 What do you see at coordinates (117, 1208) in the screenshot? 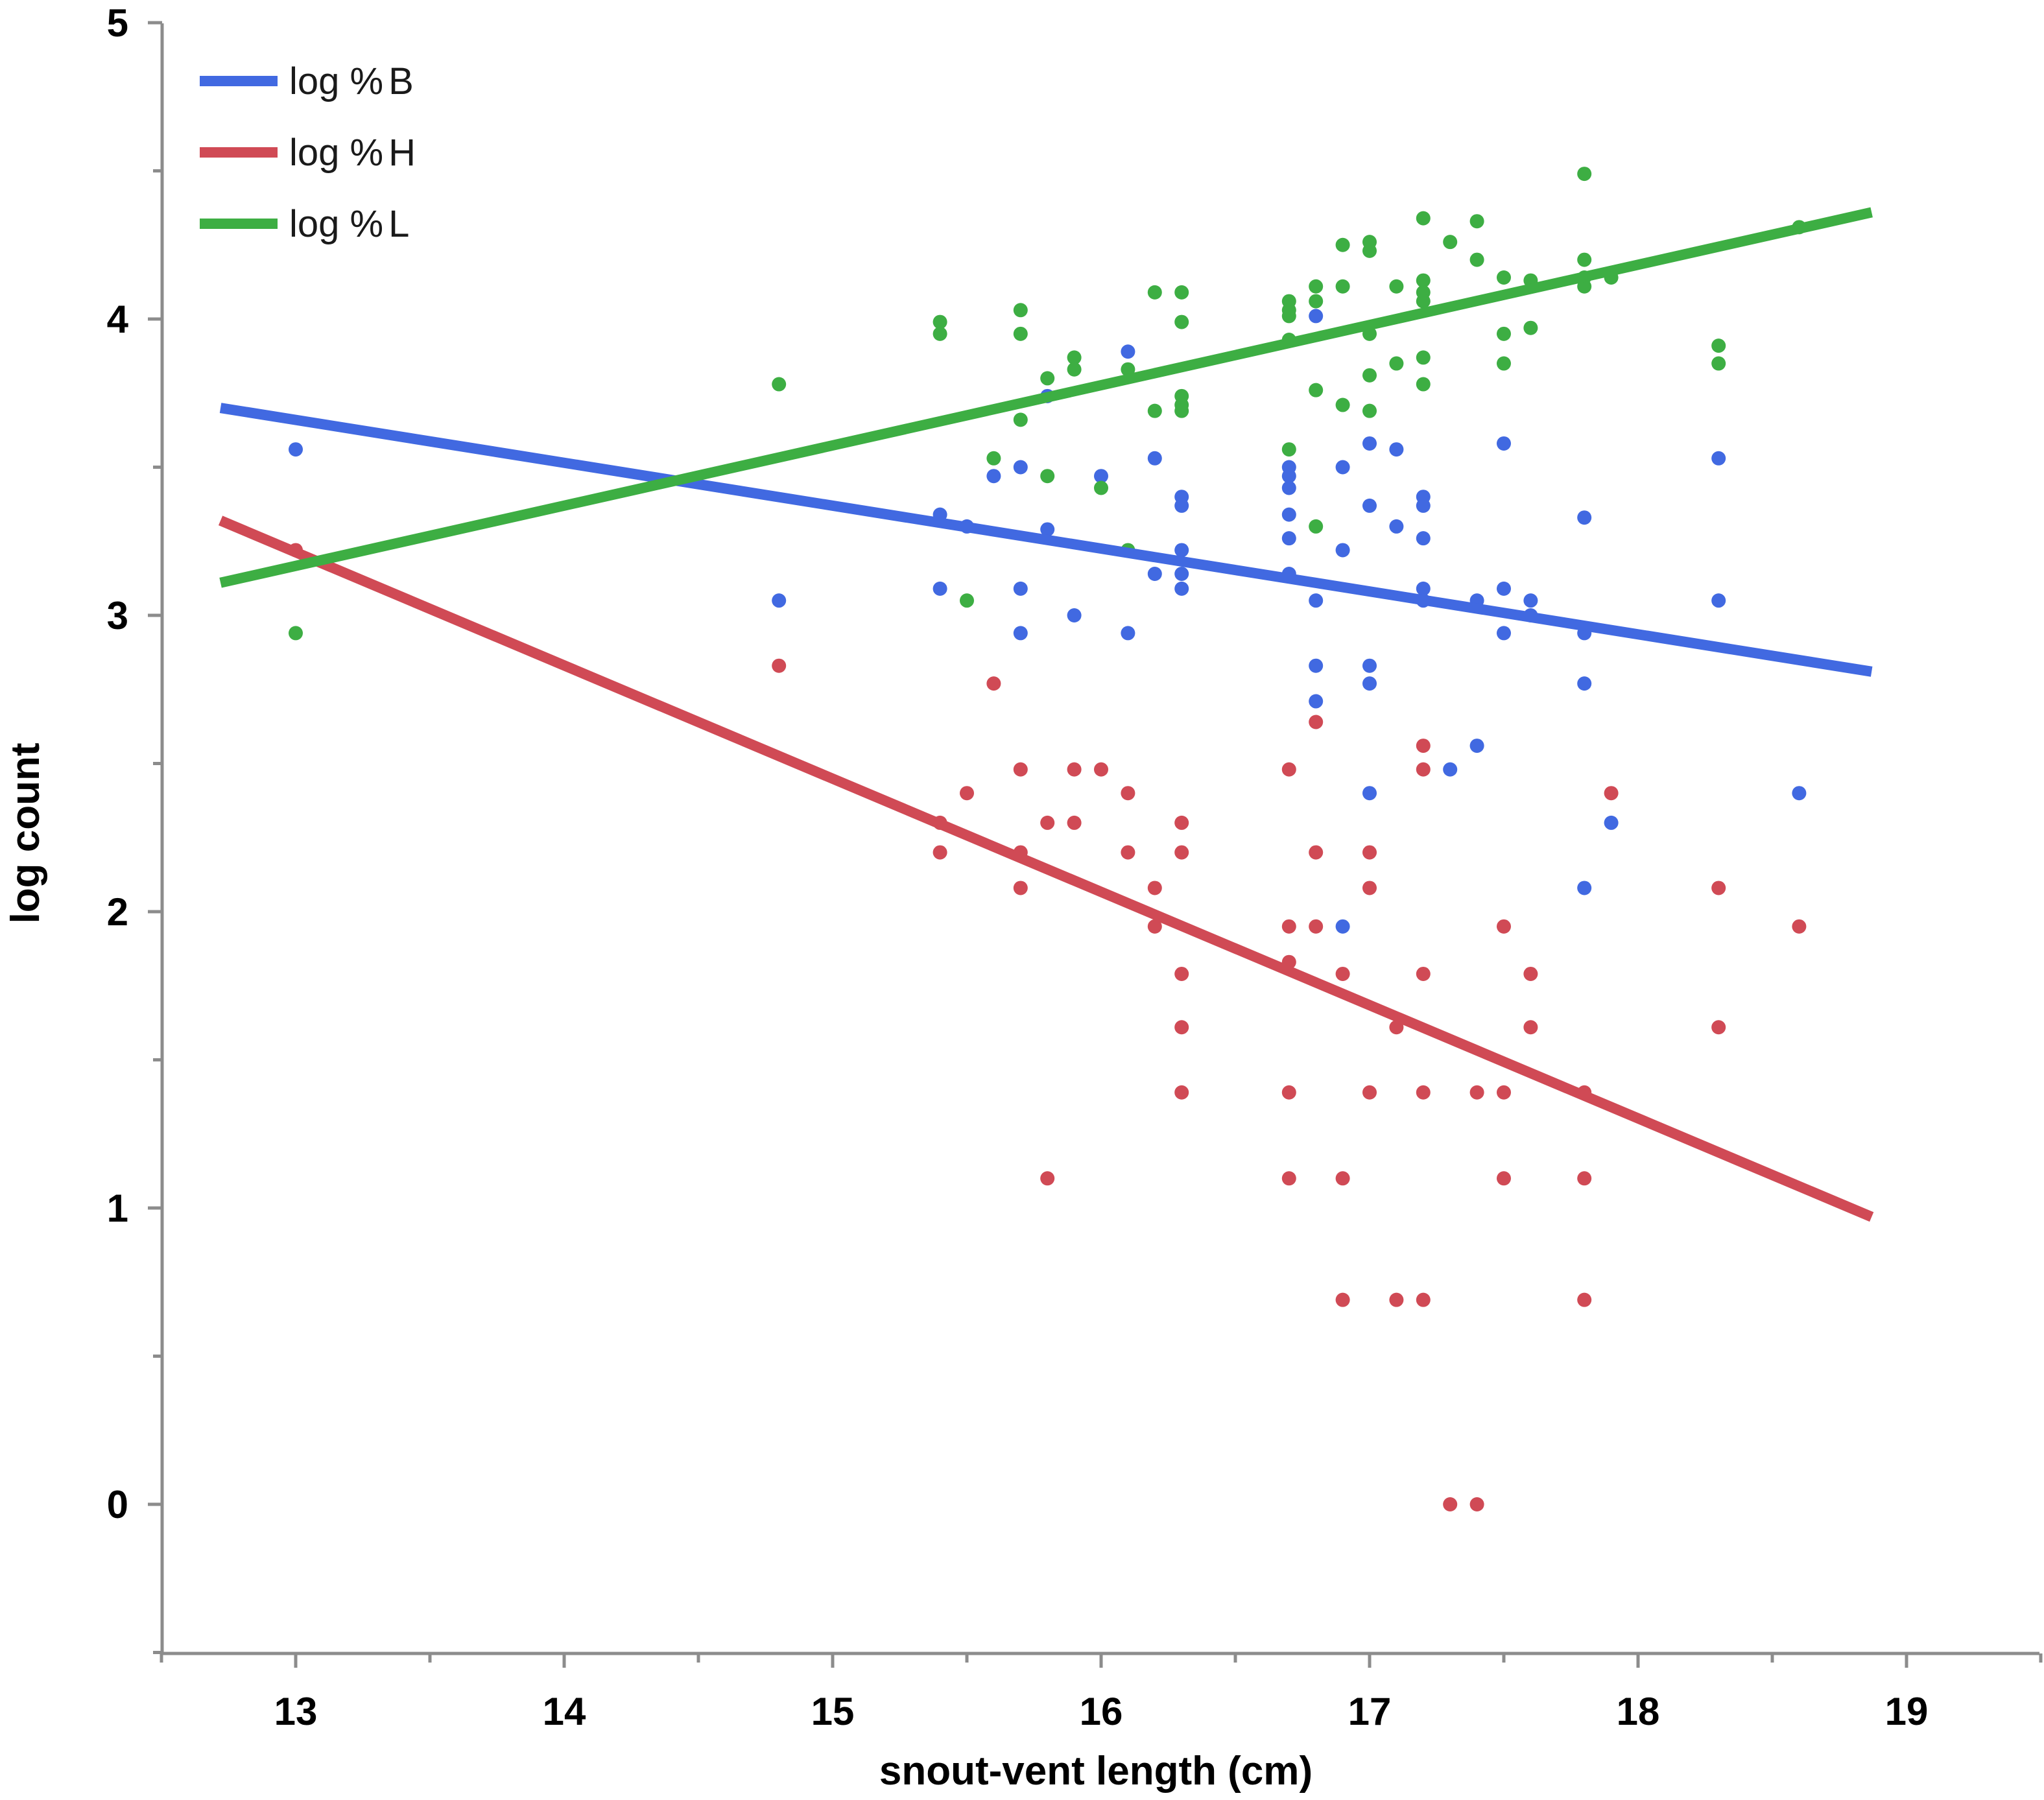
I see `y-tick-label: 1` at bounding box center [117, 1208].